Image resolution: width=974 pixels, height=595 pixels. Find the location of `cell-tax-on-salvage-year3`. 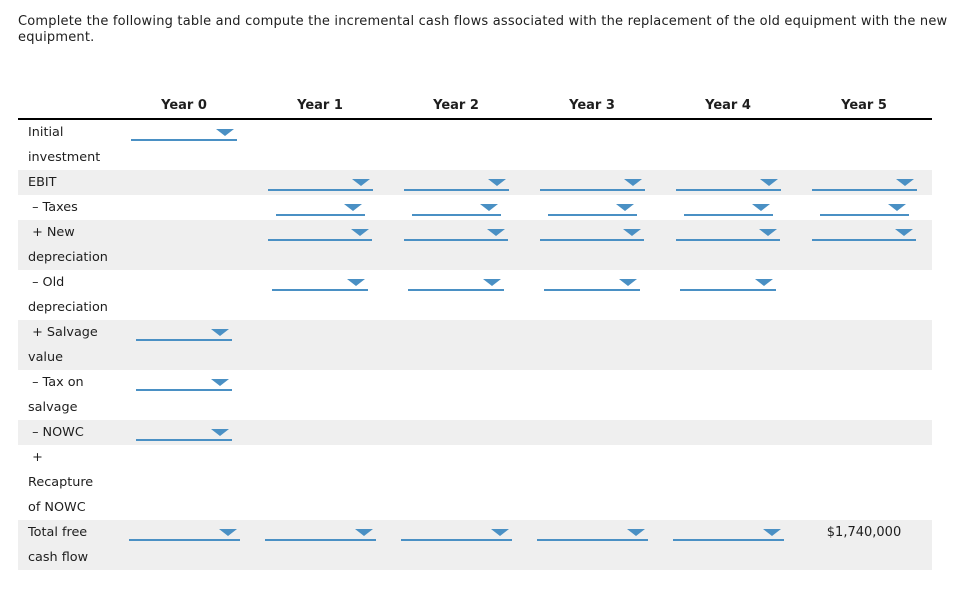

cell-tax-on-salvage-year3 is located at coordinates (592, 395).